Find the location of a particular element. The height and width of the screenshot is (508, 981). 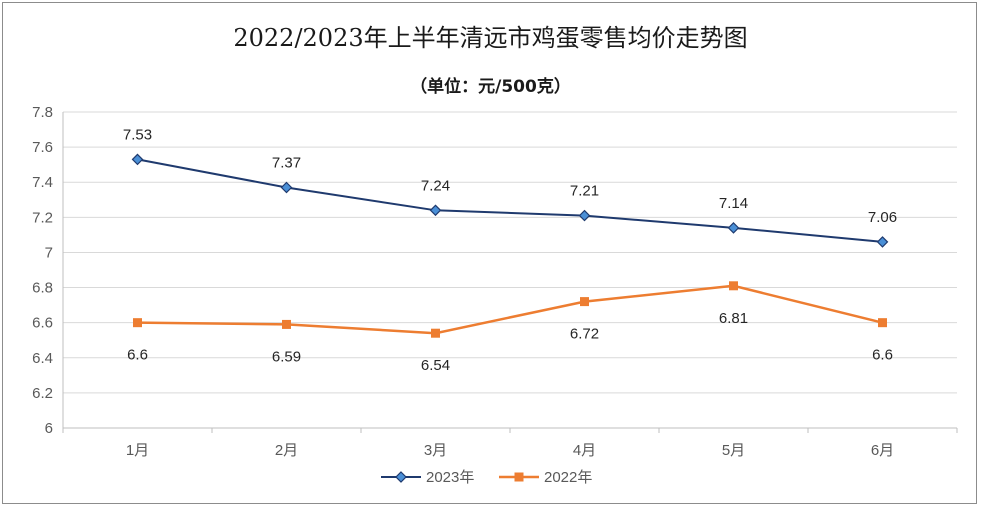

data-label: 7.21 is located at coordinates (584, 191).